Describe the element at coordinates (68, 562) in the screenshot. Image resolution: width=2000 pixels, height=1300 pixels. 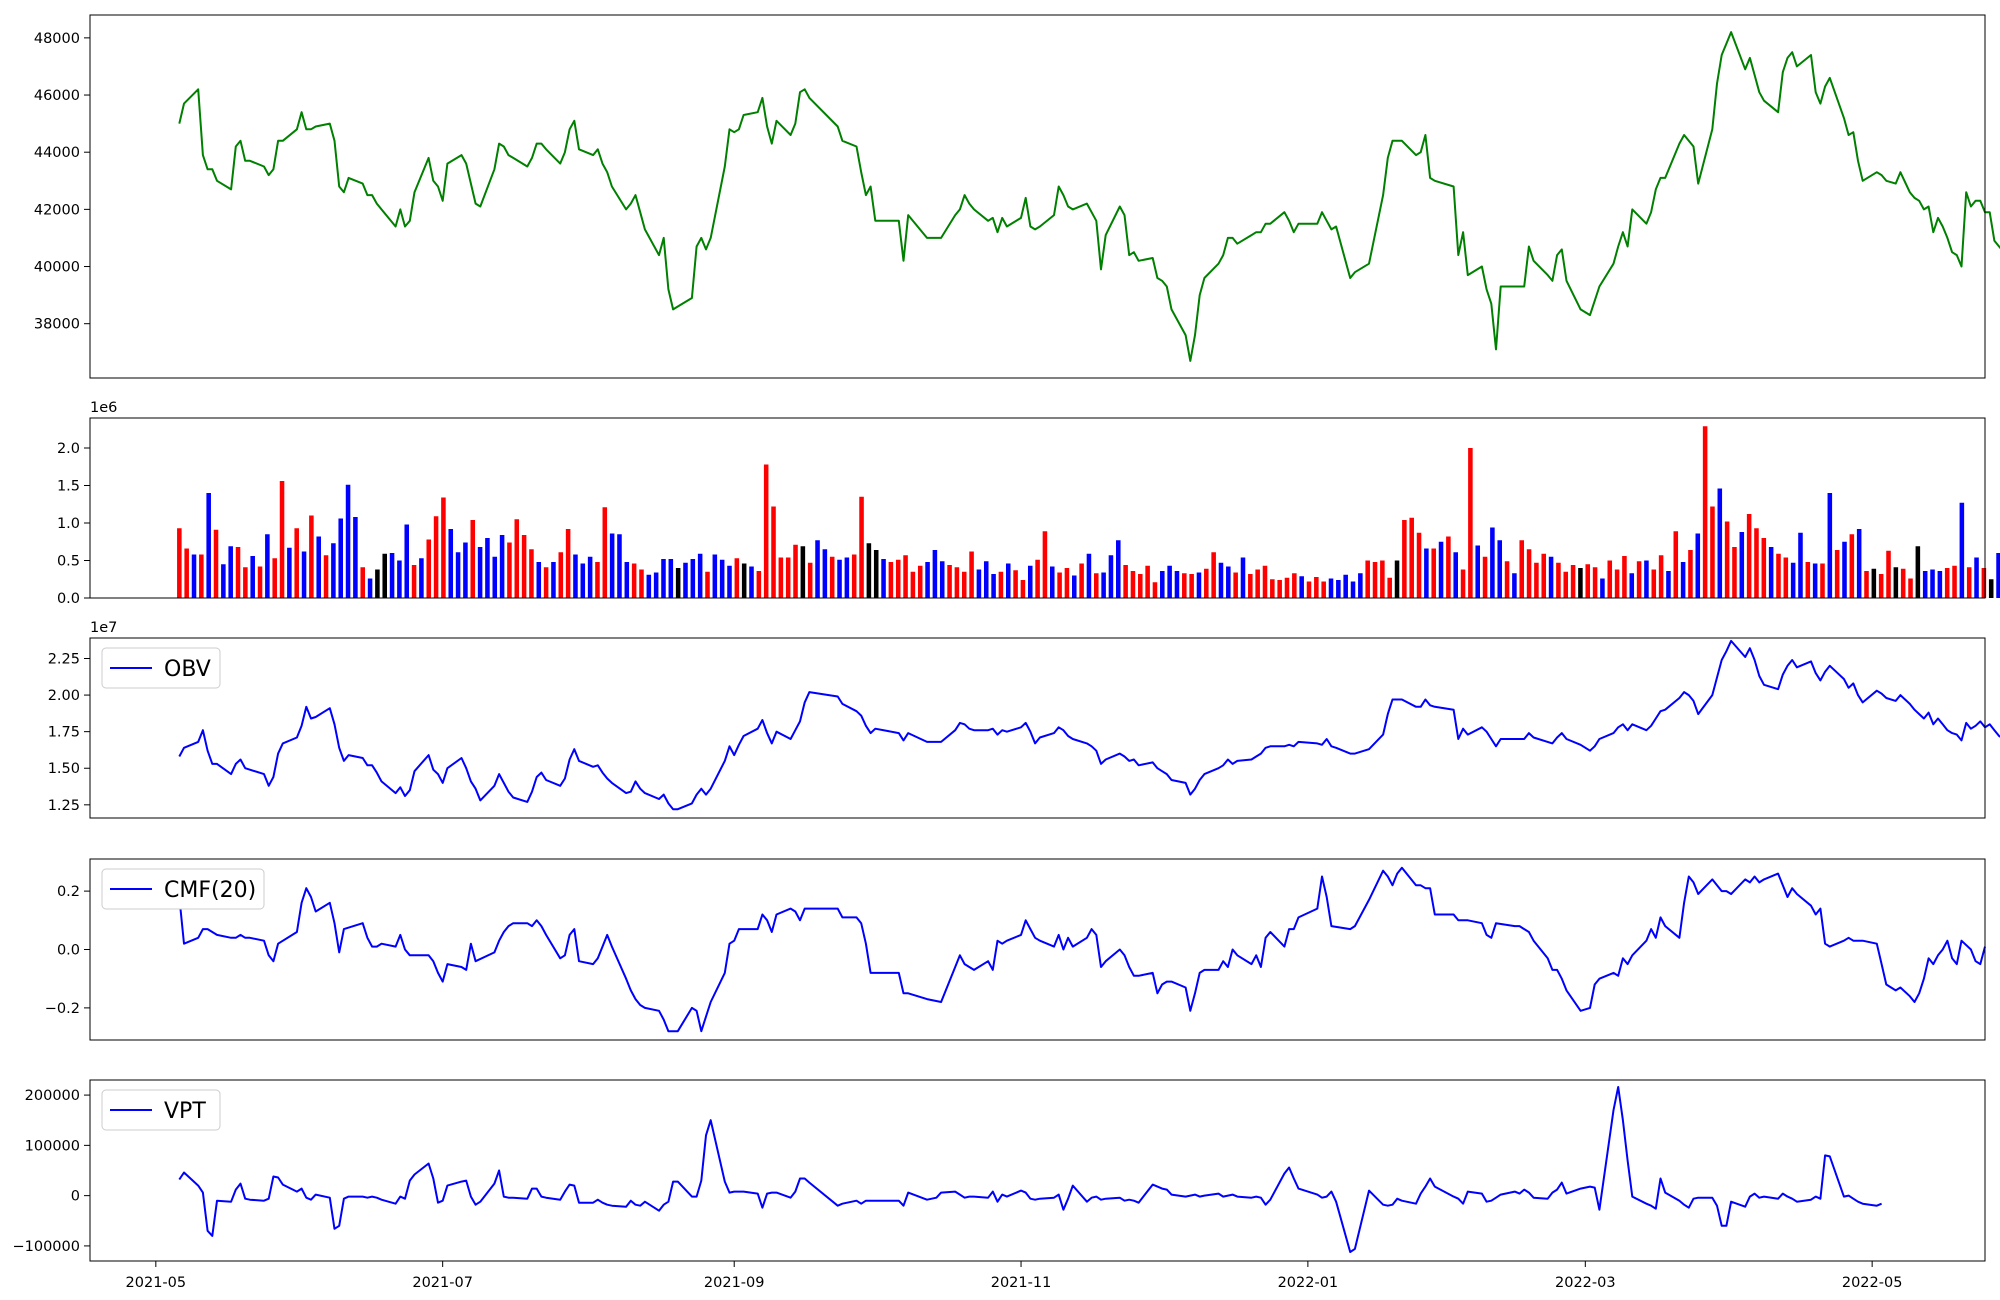
I see `y-tick-label: 0.5` at that location.